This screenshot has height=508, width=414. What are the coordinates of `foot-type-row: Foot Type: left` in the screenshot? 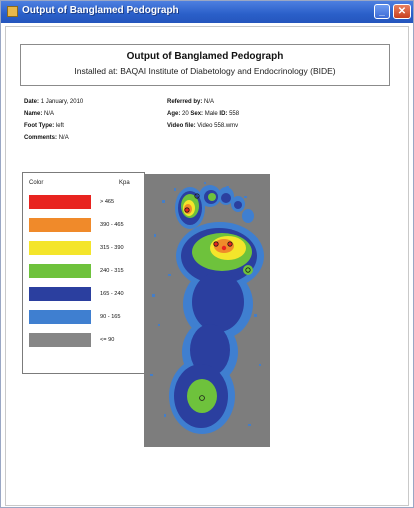 It's located at (44, 126).